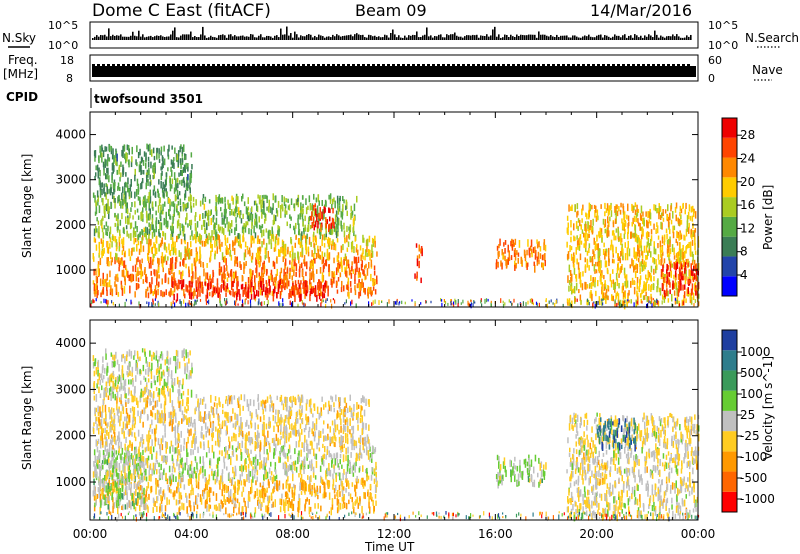 The height and width of the screenshot is (554, 800). What do you see at coordinates (22, 97) in the screenshot?
I see `cpid-label: CPID` at bounding box center [22, 97].